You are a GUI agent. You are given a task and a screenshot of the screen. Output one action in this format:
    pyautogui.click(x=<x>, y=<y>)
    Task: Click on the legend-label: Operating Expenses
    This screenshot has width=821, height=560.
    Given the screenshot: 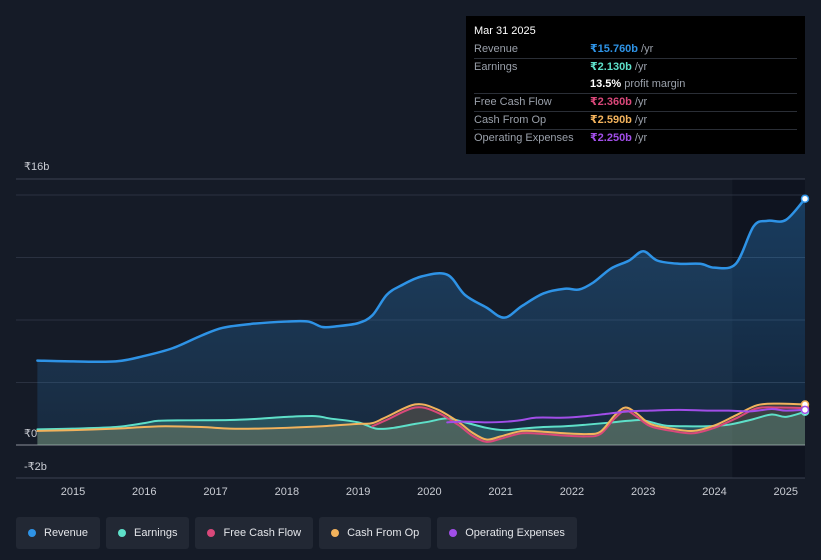 What is the action you would take?
    pyautogui.click(x=515, y=533)
    